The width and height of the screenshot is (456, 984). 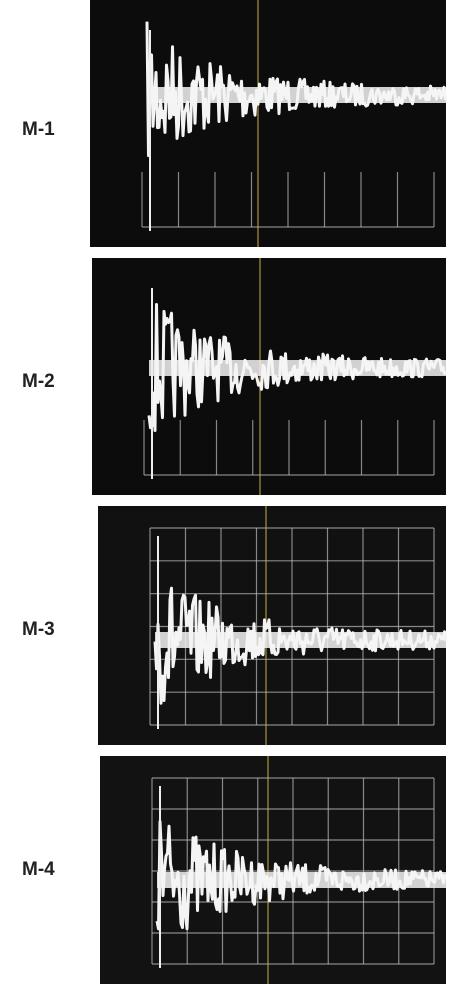 What do you see at coordinates (38, 869) in the screenshot?
I see `panel-label: M-4` at bounding box center [38, 869].